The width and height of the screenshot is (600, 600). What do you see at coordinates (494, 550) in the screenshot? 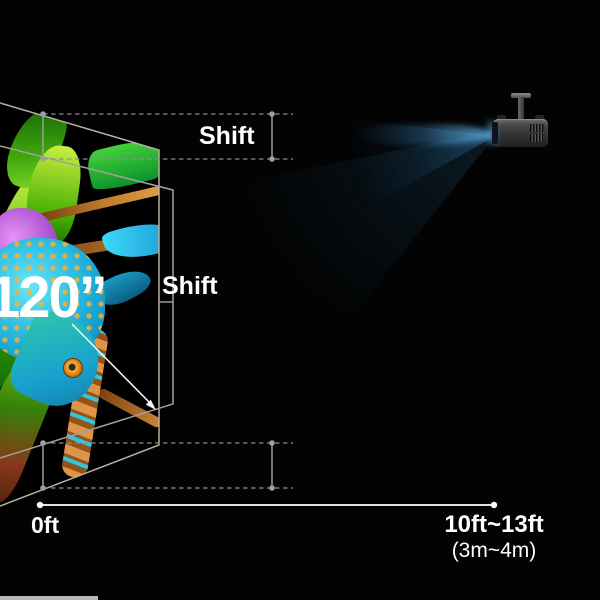
I see `distance-metric-label: (3m~4m)` at bounding box center [494, 550].